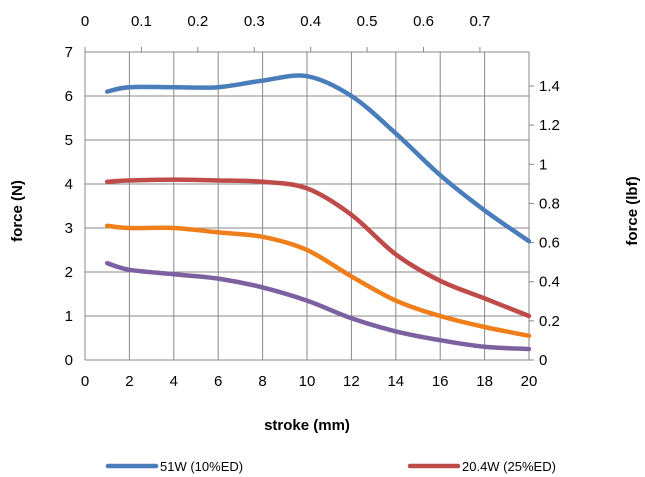  What do you see at coordinates (479, 21) in the screenshot?
I see `x-secondary-tick-label: 0.7` at bounding box center [479, 21].